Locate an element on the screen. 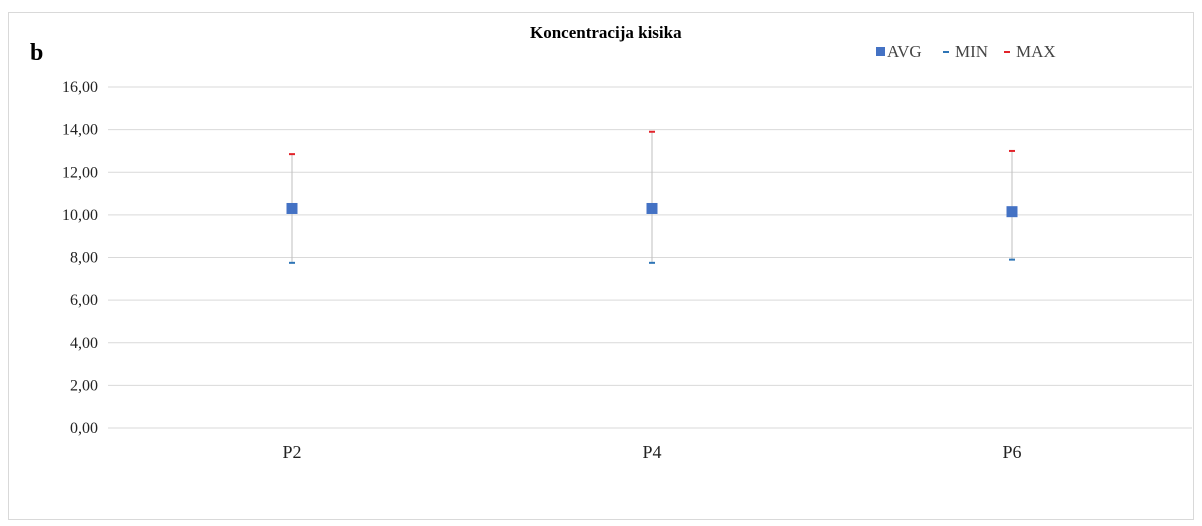 This screenshot has height=526, width=1202. legend-avg-label: AVG is located at coordinates (904, 51).